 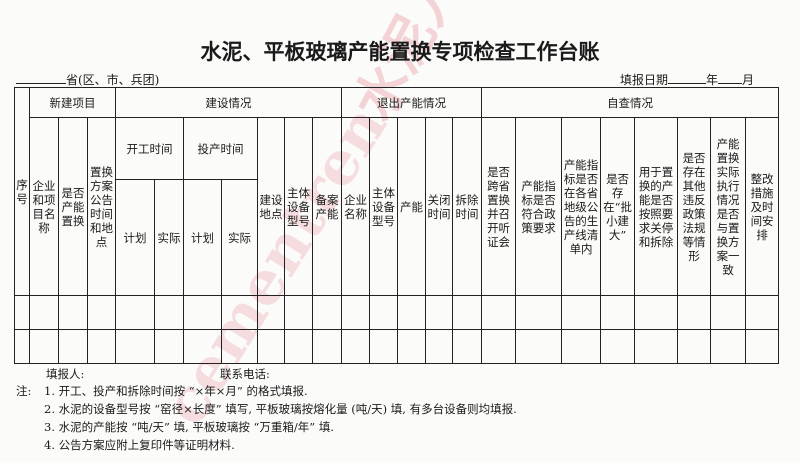 I want to click on col-filed-capacity: 备案产能, so click(x=327, y=206).